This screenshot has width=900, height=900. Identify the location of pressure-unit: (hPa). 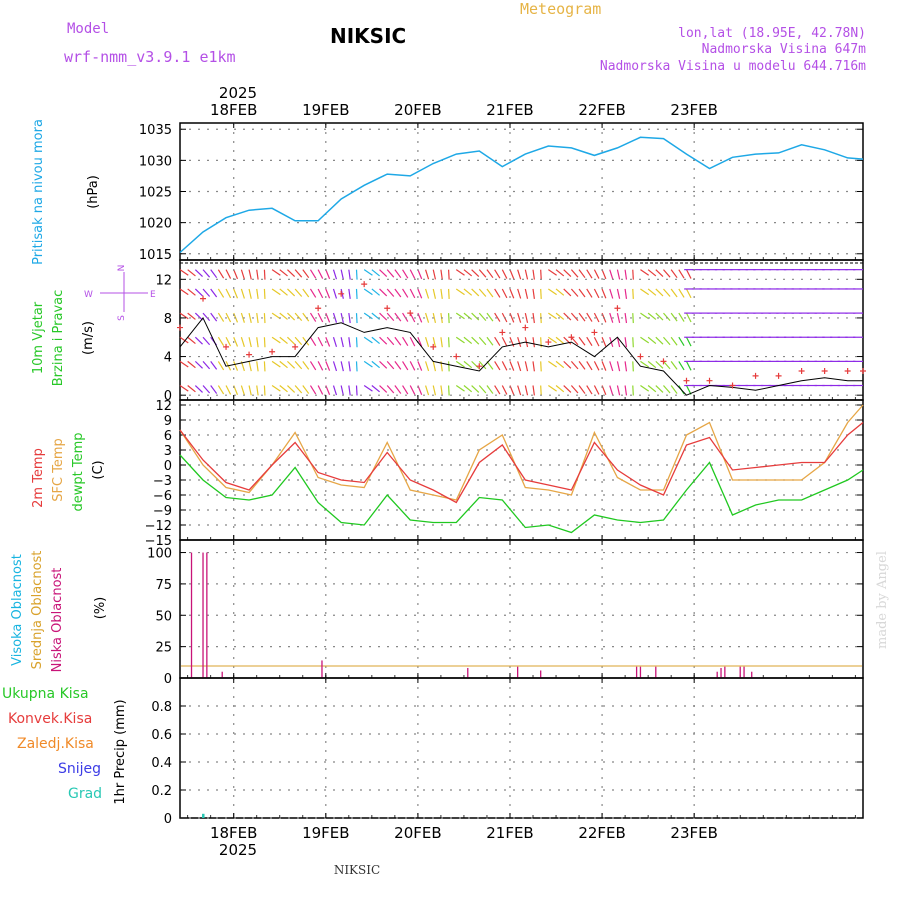
(93, 192).